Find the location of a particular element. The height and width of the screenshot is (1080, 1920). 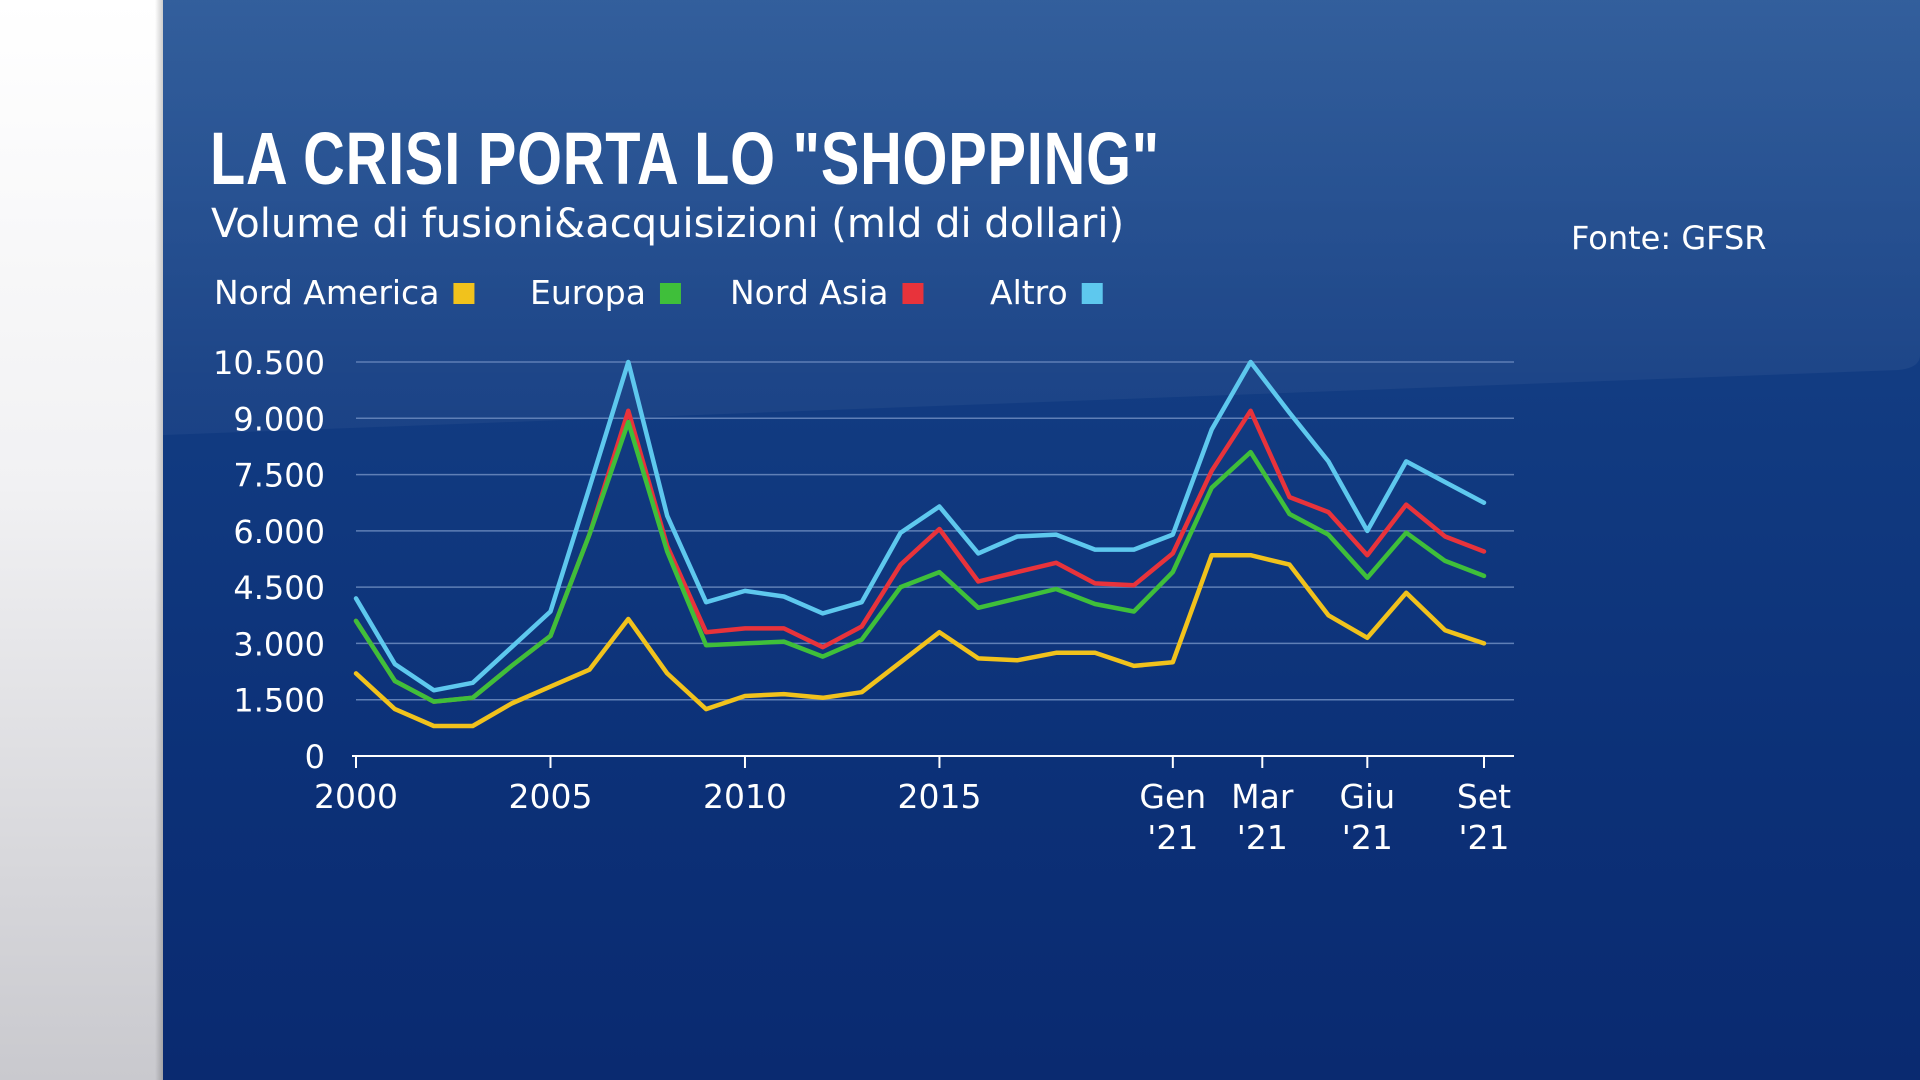

legend-item: Nord America is located at coordinates (344, 292).